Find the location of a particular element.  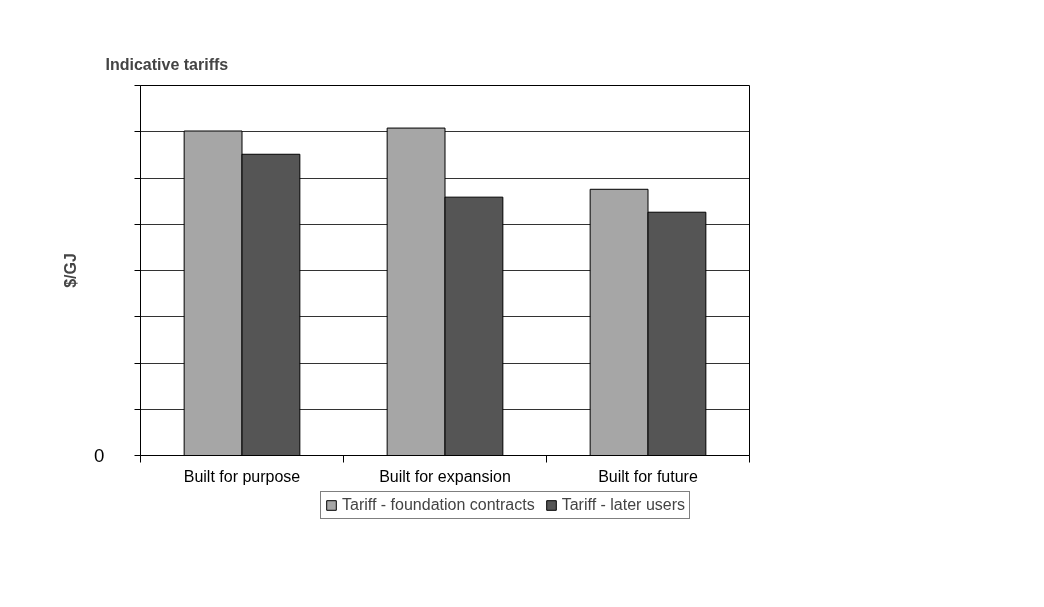

x-tick-label: Built for expansion is located at coordinates (445, 476).